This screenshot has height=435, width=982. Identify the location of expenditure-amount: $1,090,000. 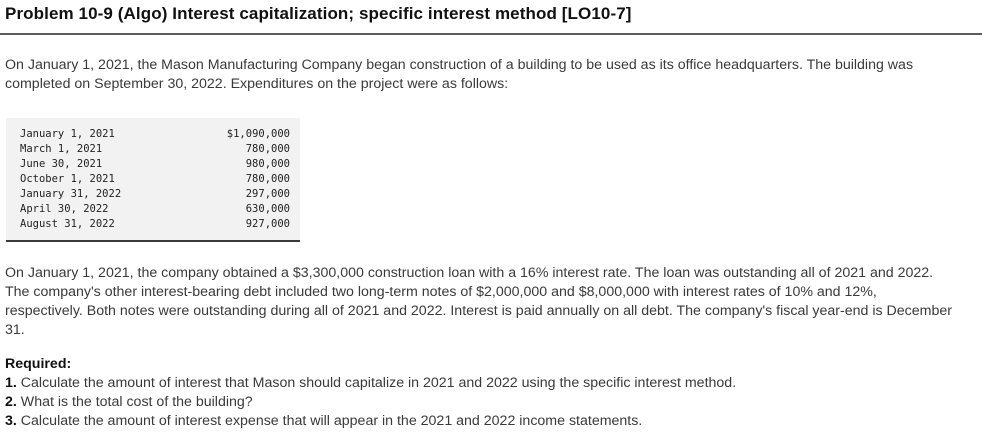
(258, 134).